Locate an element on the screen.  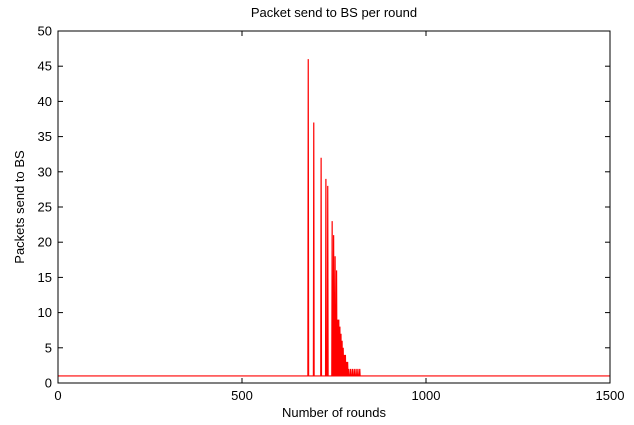
x-axis-title: Number of rounds is located at coordinates (334, 412).